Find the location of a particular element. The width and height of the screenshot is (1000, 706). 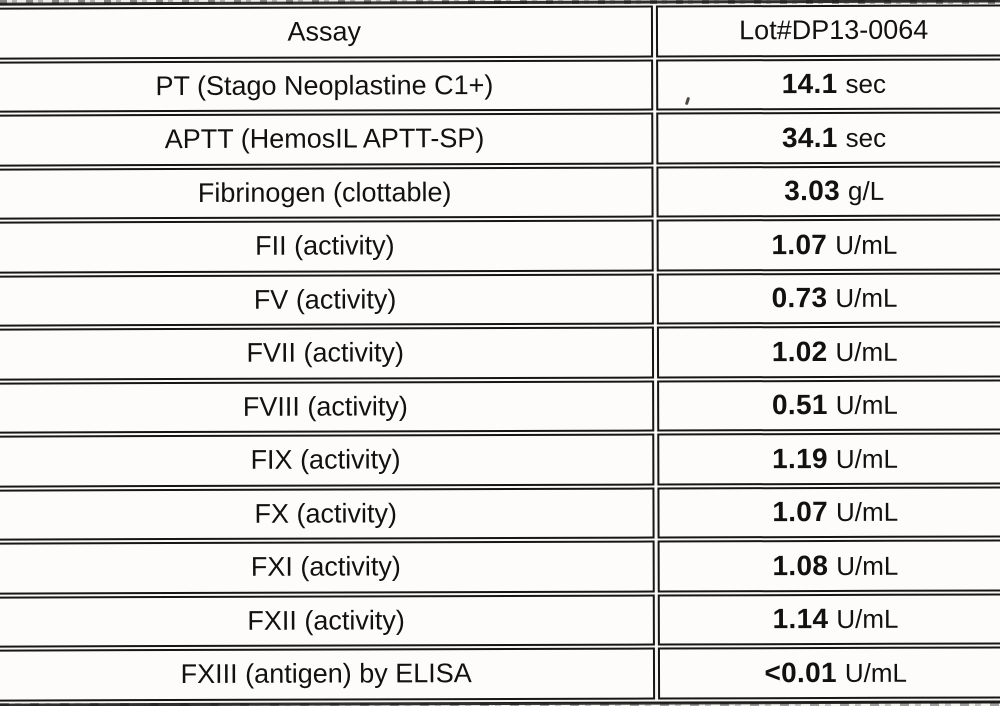

table-row: FX (activity) 1.07 U/mL is located at coordinates (500, 513).